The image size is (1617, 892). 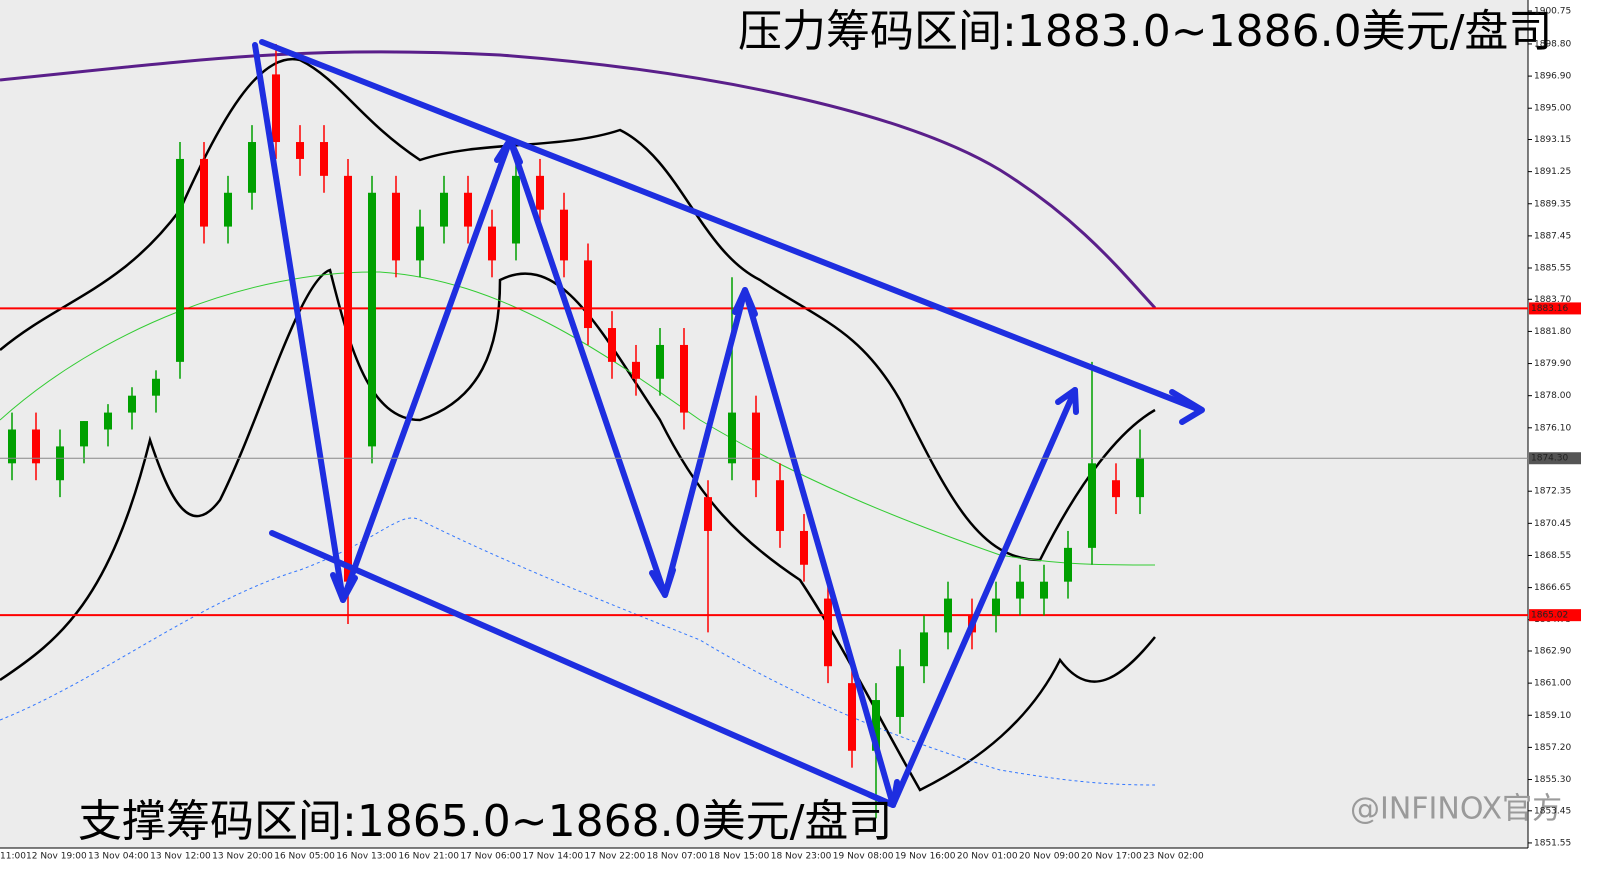 I want to click on current-price-tag, so click(x=1555, y=458).